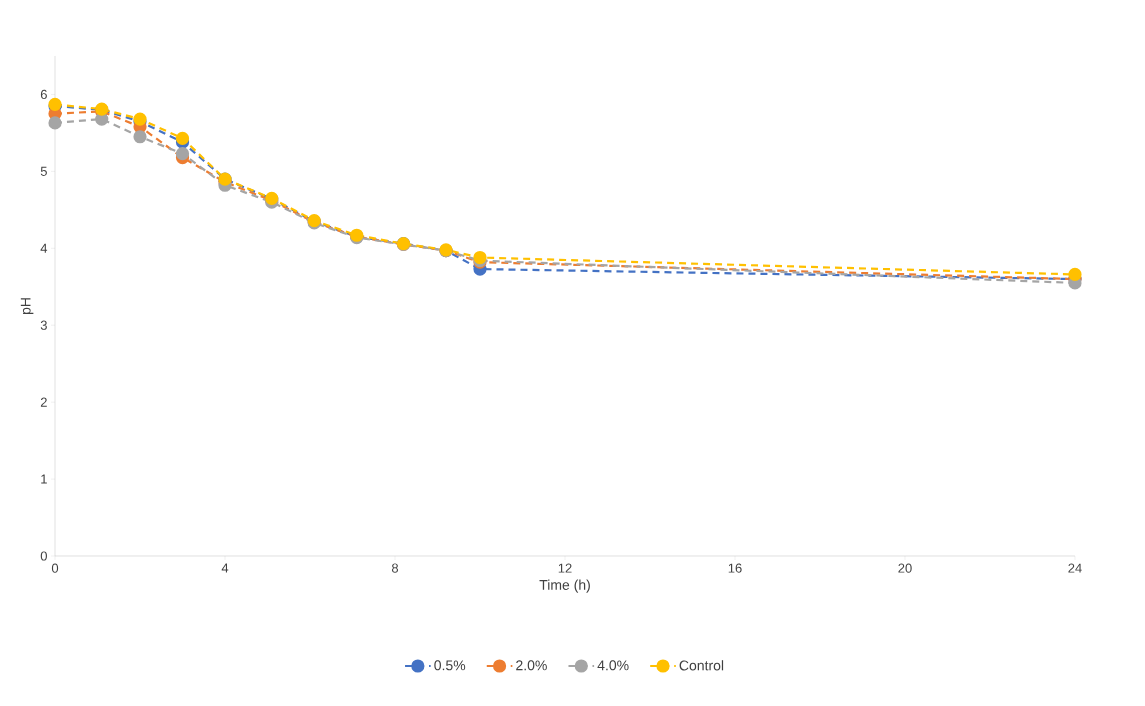  I want to click on x-tick-label: 4, so click(225, 568).